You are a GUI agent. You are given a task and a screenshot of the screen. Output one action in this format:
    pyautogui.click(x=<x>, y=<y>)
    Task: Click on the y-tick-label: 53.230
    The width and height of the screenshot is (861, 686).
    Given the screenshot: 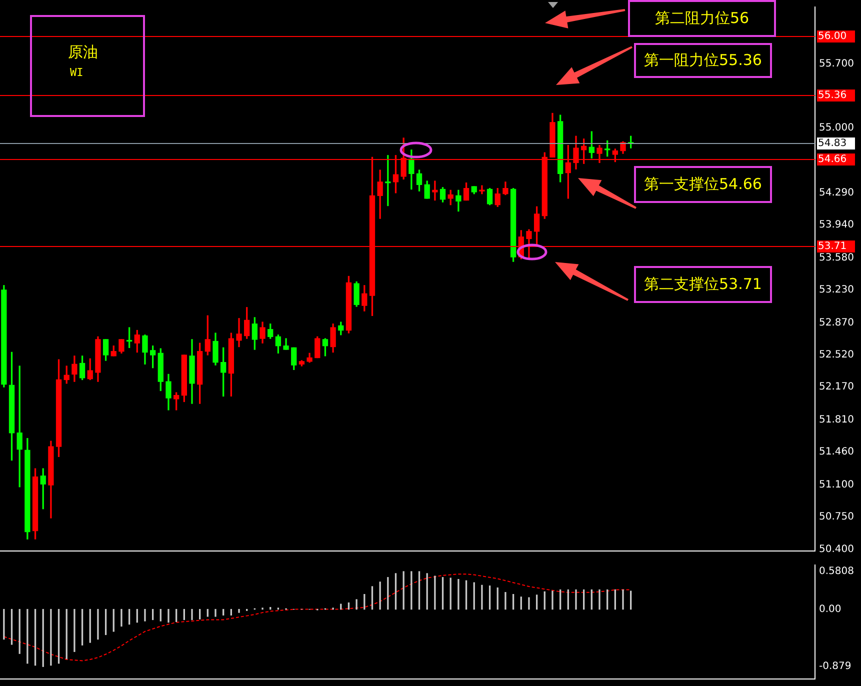 What is the action you would take?
    pyautogui.click(x=836, y=290)
    